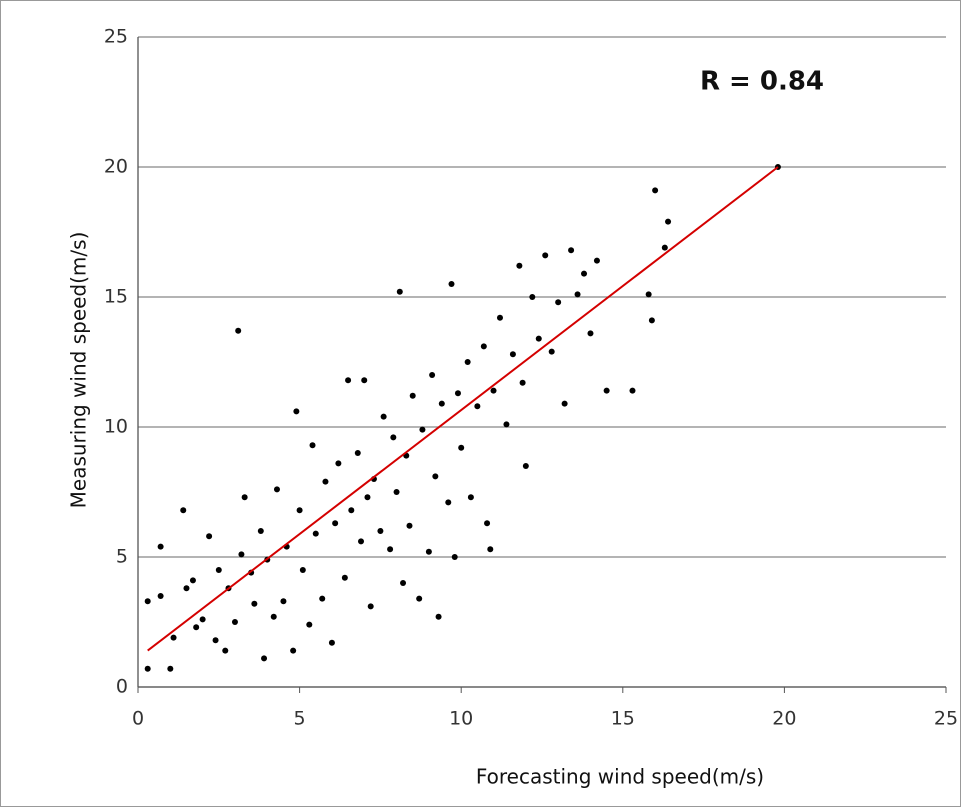 Image resolution: width=961 pixels, height=807 pixels. What do you see at coordinates (620, 777) in the screenshot?
I see `x-axis-title: Forecasting wind speed(m/s)` at bounding box center [620, 777].